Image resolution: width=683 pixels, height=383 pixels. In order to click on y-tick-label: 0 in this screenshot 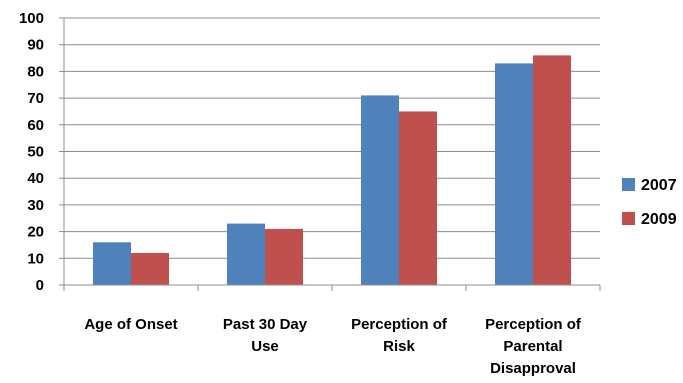, I will do `click(40, 285)`.